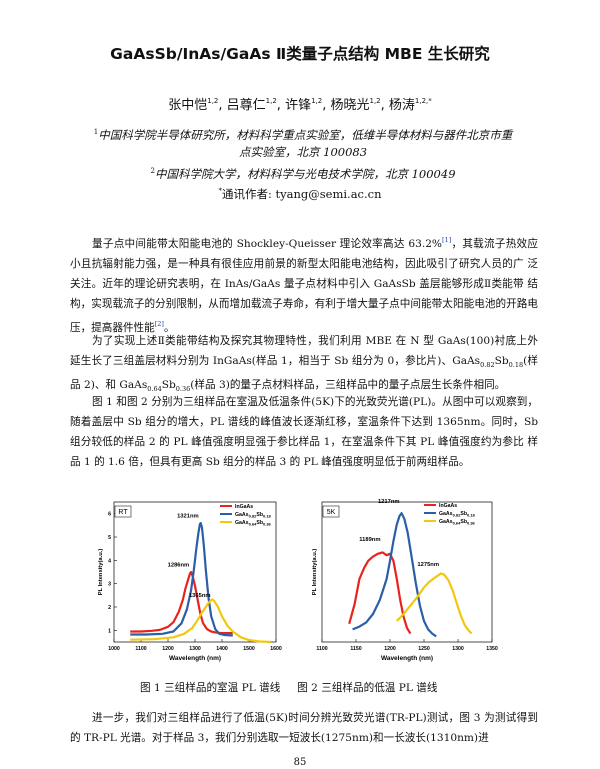 The image size is (600, 769). Describe the element at coordinates (109, 608) in the screenshot. I see `y-tick-label: 2` at that location.